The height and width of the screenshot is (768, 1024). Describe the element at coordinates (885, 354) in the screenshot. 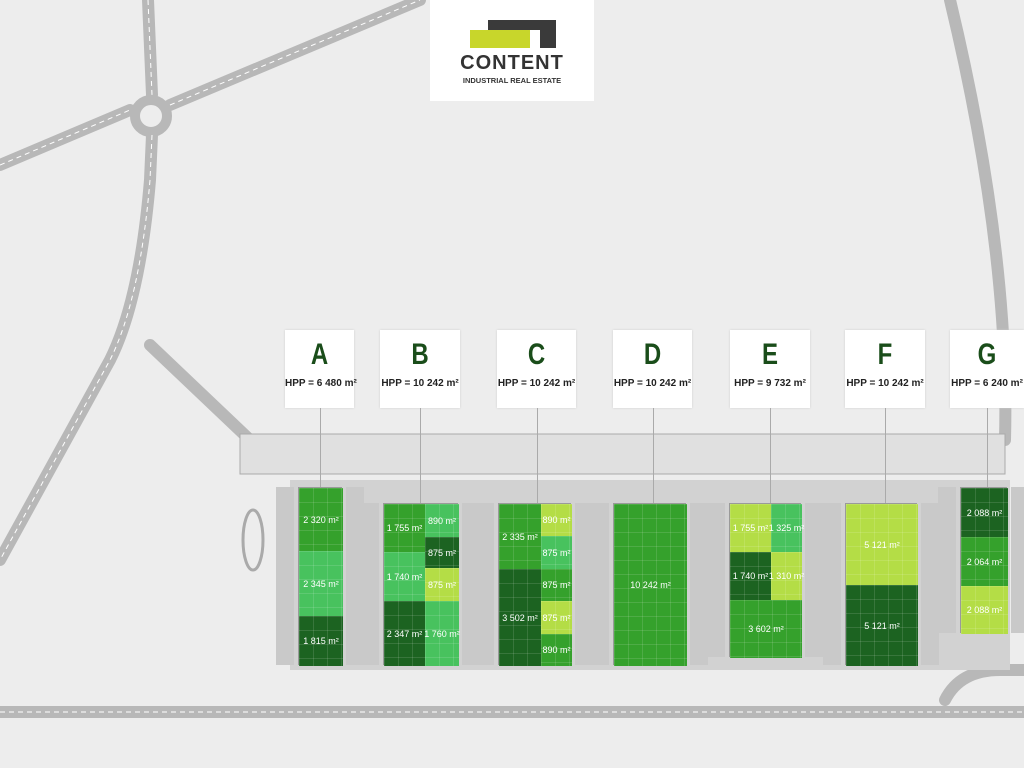

I see `building-letter: F` at that location.